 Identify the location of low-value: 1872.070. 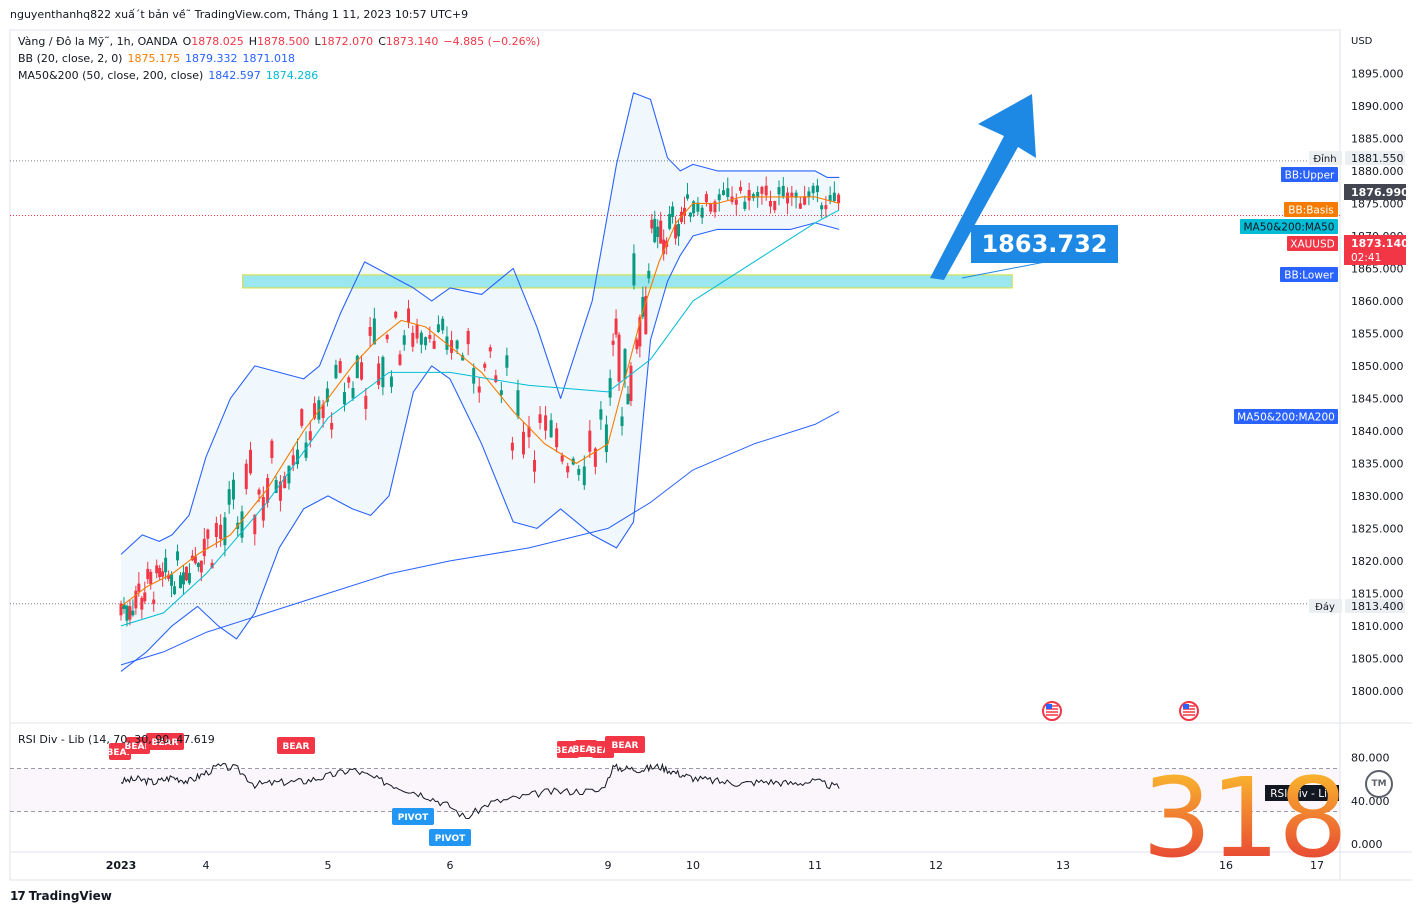
(347, 41).